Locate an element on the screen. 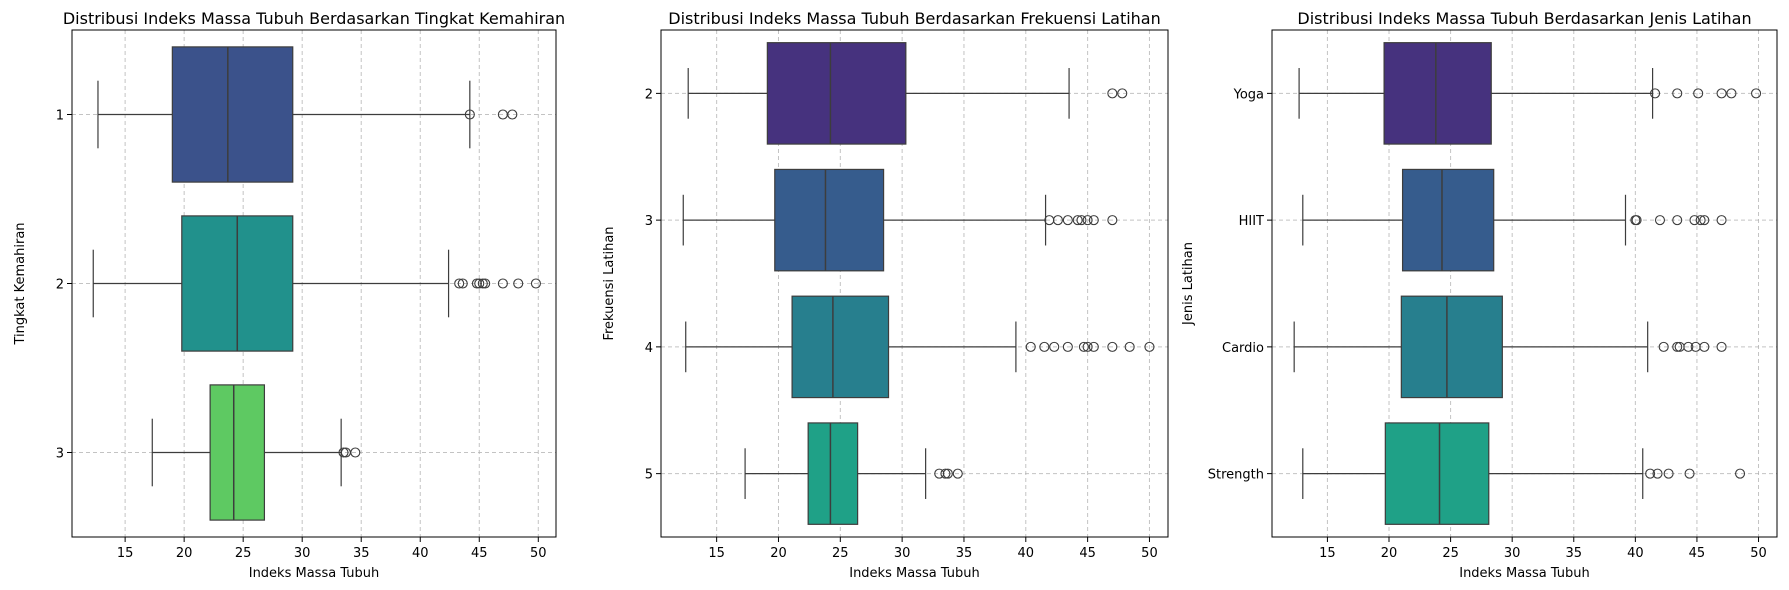 The image size is (1789, 590). x-tick-label: 25 is located at coordinates (840, 553).